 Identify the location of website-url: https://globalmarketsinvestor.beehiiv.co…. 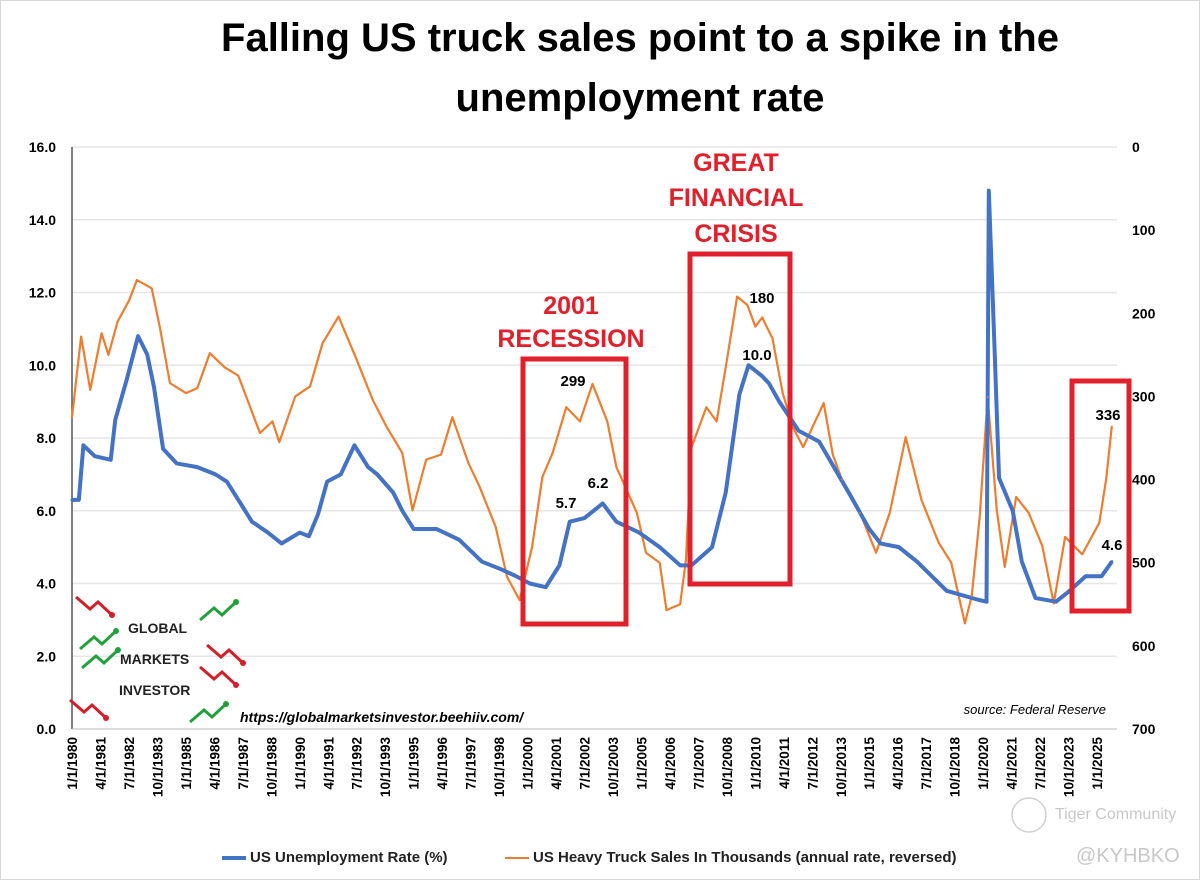
(382, 717).